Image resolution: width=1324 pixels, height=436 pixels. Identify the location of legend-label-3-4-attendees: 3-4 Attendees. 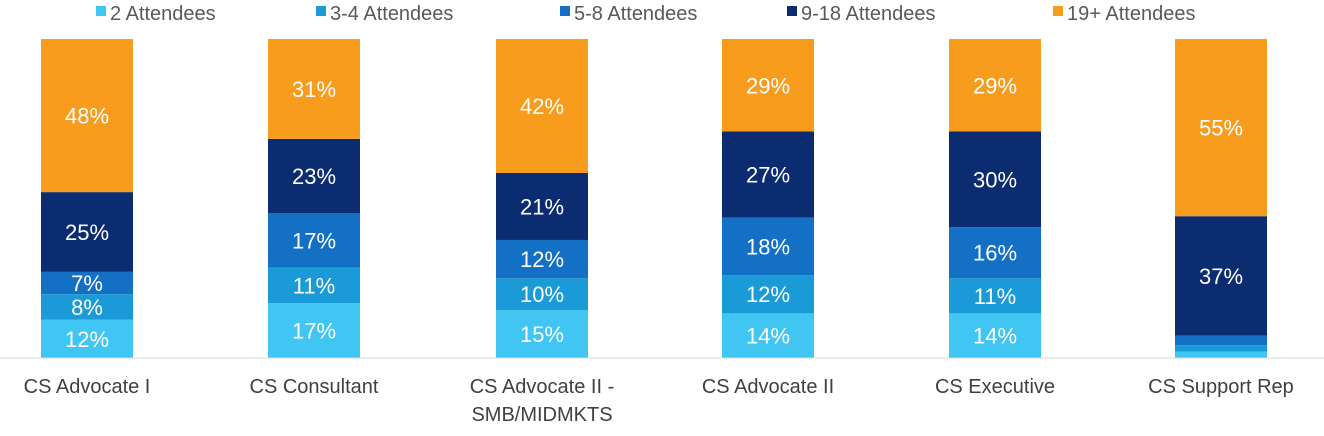
(391, 14).